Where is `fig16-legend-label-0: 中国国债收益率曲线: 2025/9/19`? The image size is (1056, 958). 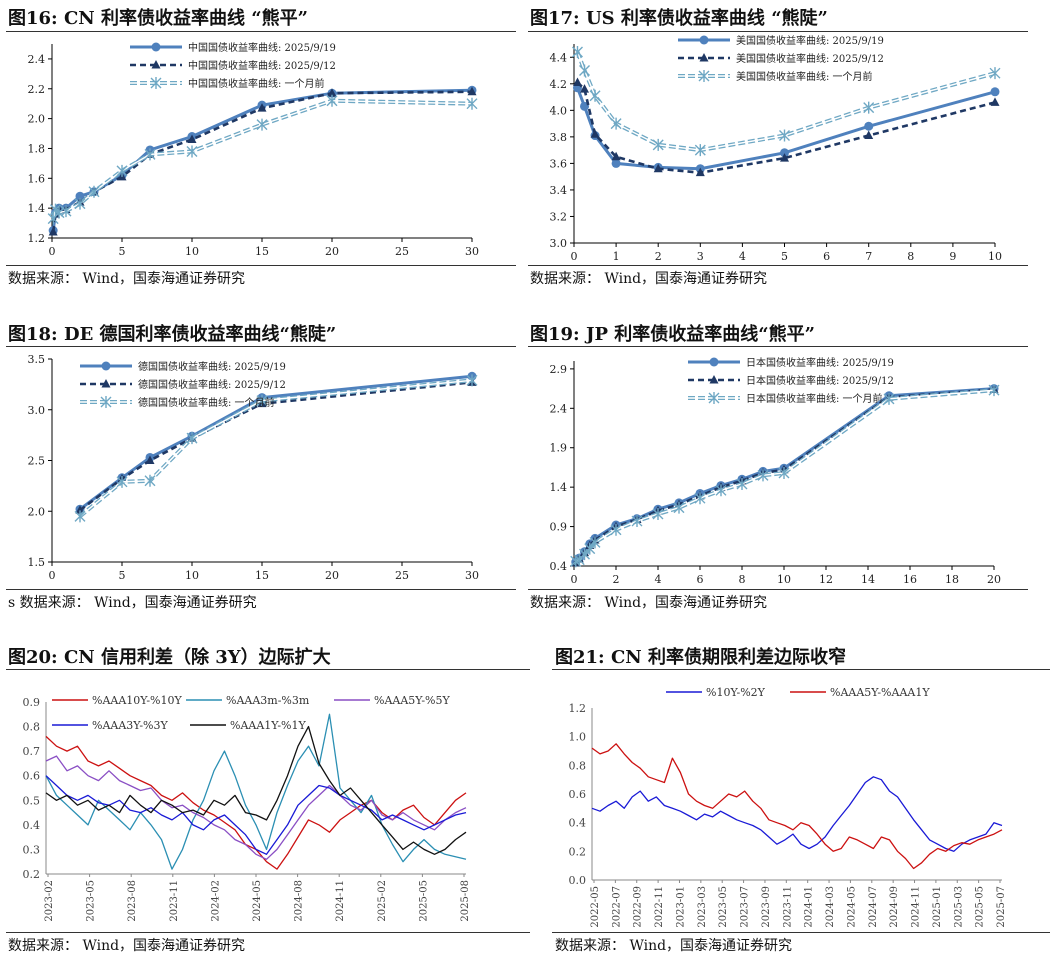
fig16-legend-label-0: 中国国债收益率曲线: 2025/9/19 is located at coordinates (262, 47).